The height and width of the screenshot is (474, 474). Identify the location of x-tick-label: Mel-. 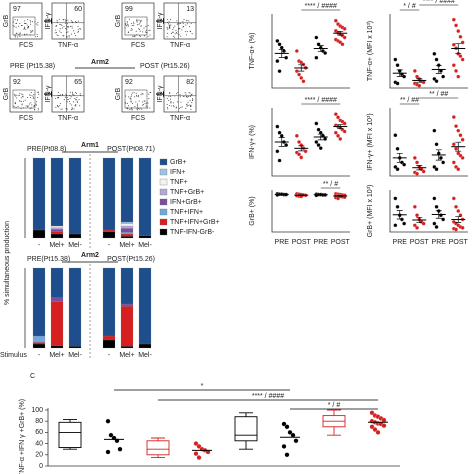
(75, 355).